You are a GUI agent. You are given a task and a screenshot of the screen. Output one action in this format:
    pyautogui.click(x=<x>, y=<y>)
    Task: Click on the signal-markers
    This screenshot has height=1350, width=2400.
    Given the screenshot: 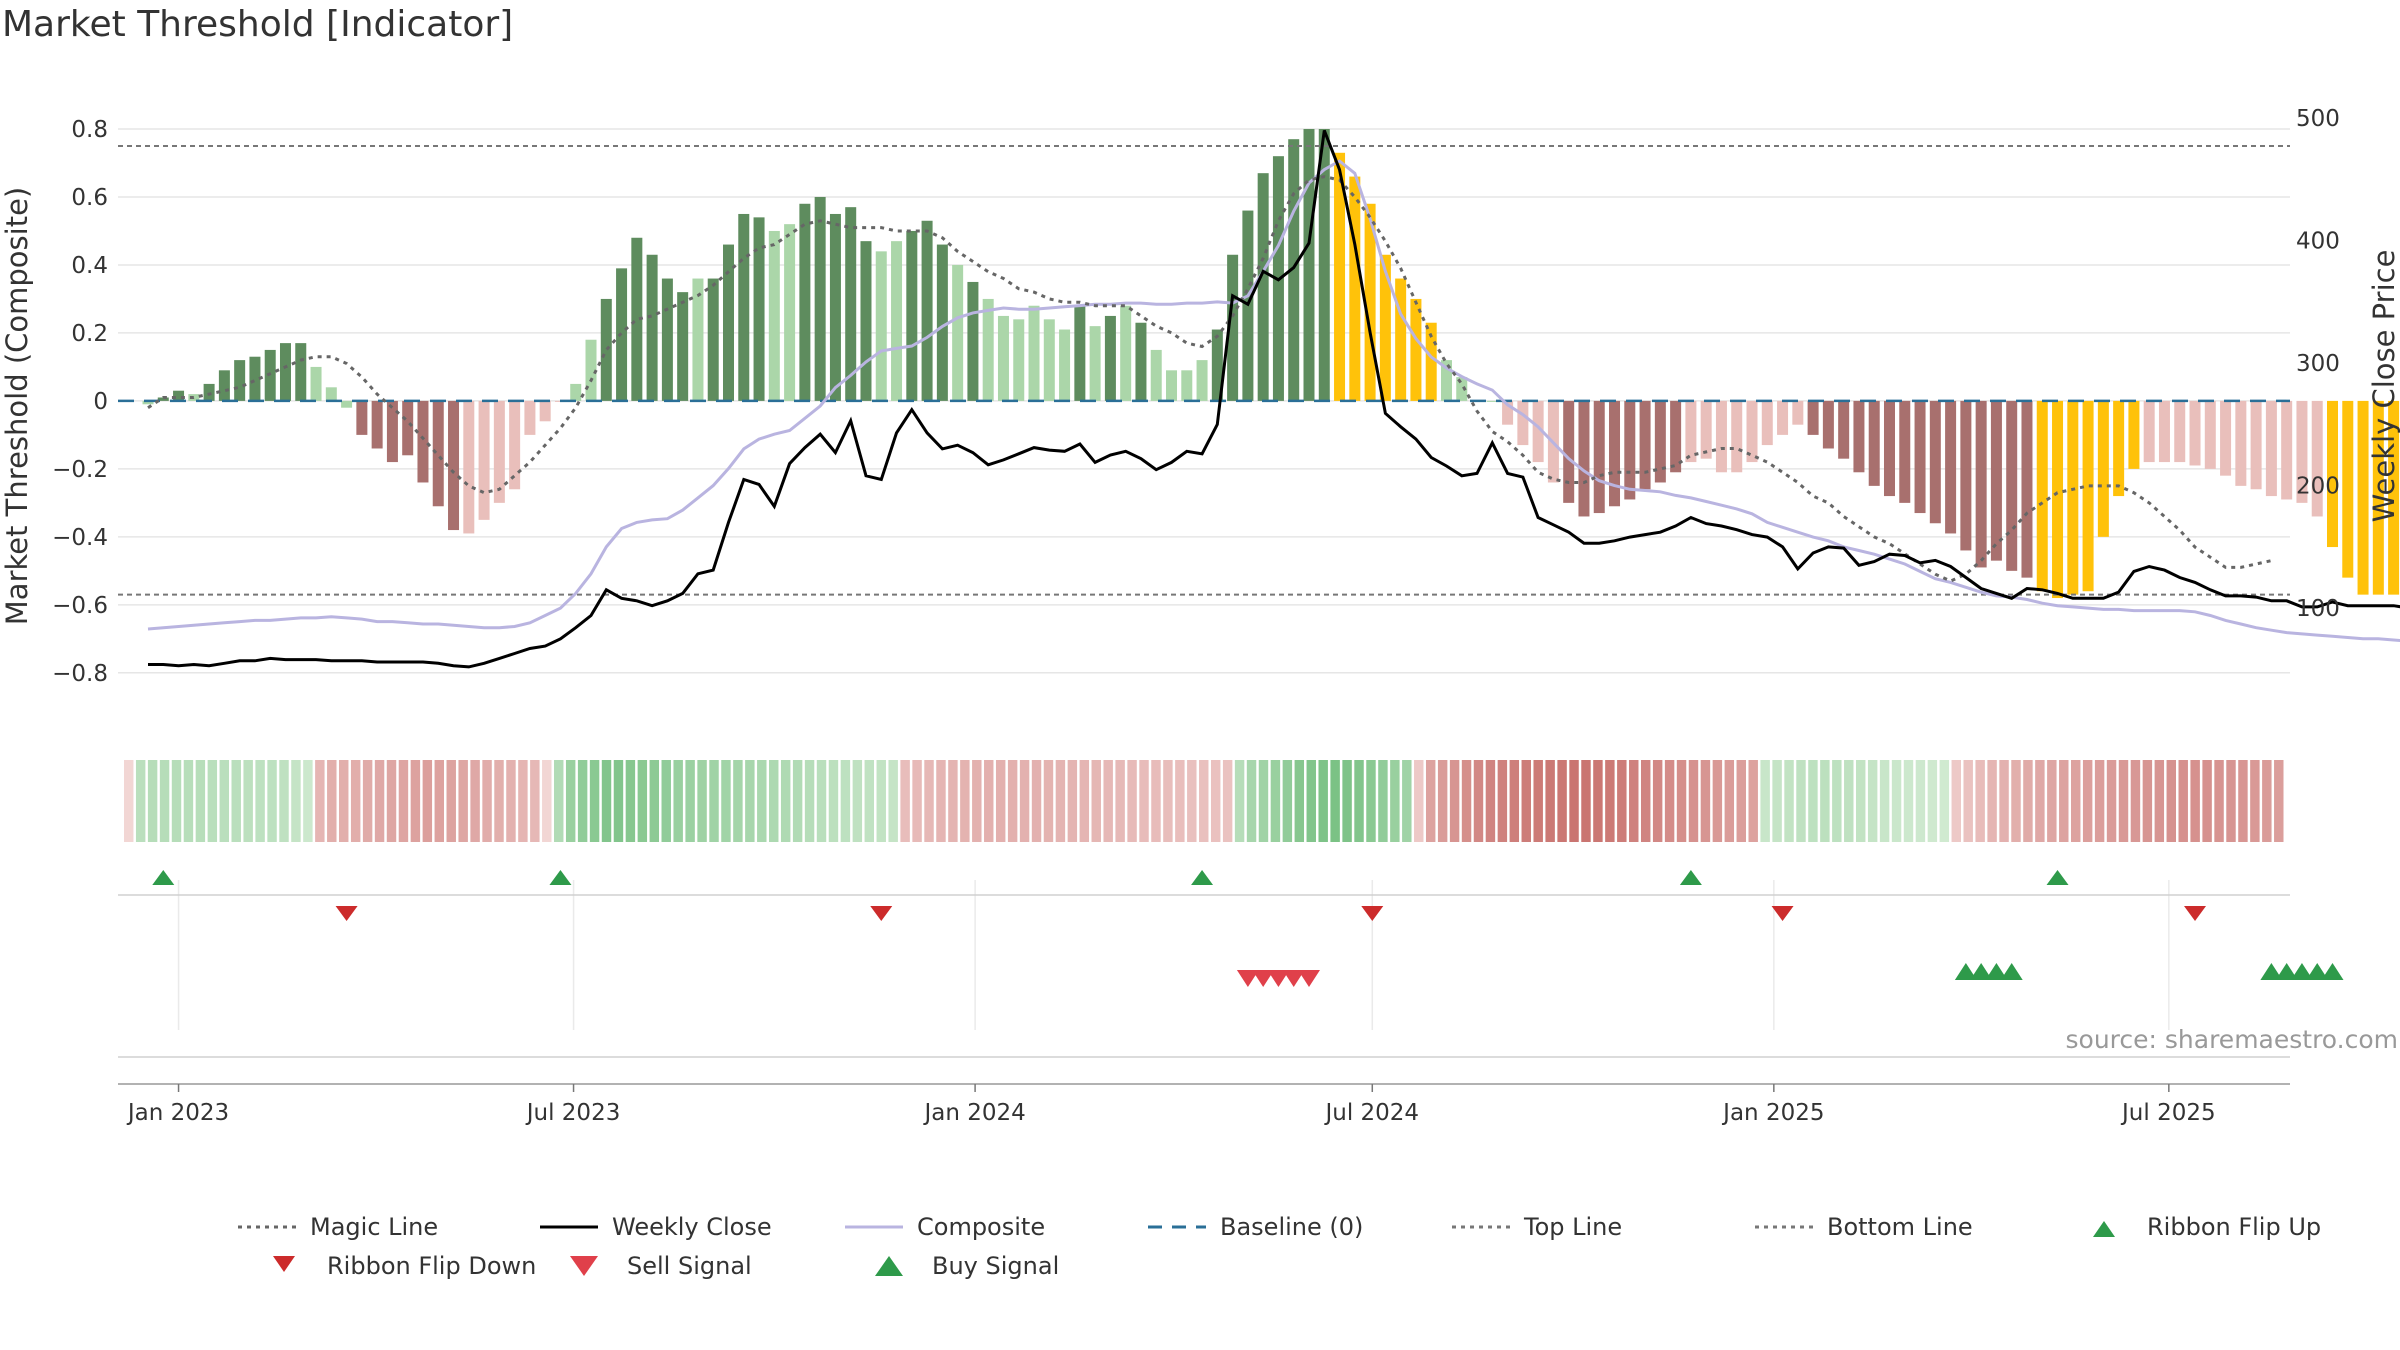 What is the action you would take?
    pyautogui.click(x=1231, y=964)
    